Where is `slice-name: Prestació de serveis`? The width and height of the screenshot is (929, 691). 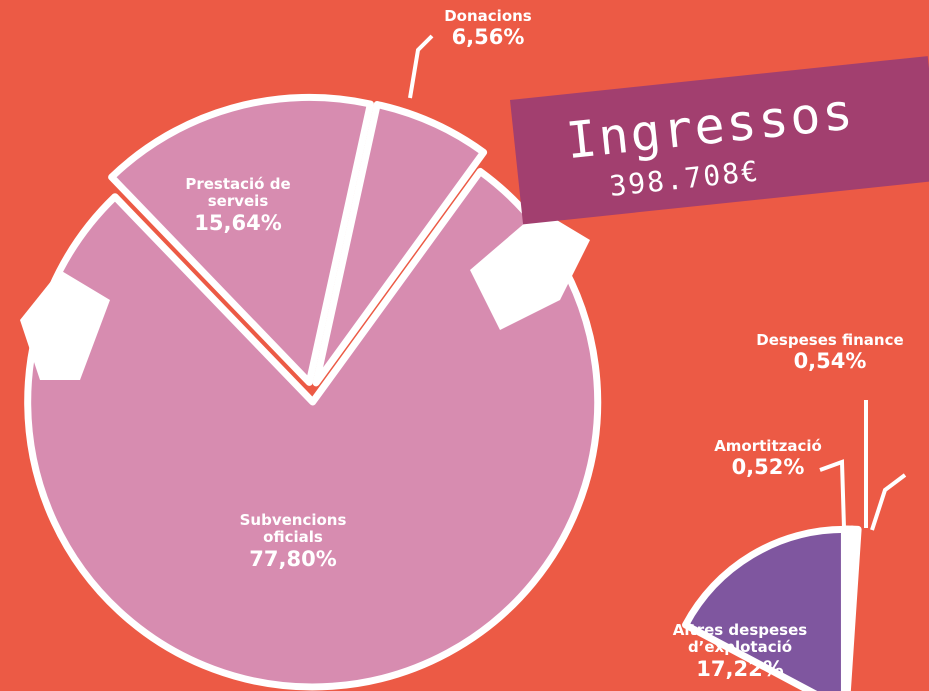
slice-name: Prestació de serveis is located at coordinates (238, 193).